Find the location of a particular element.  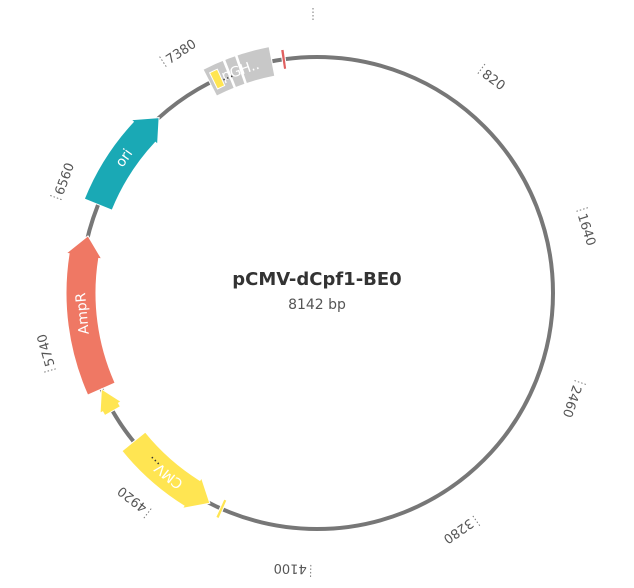

tick-label: 1640 is located at coordinates (586, 230).